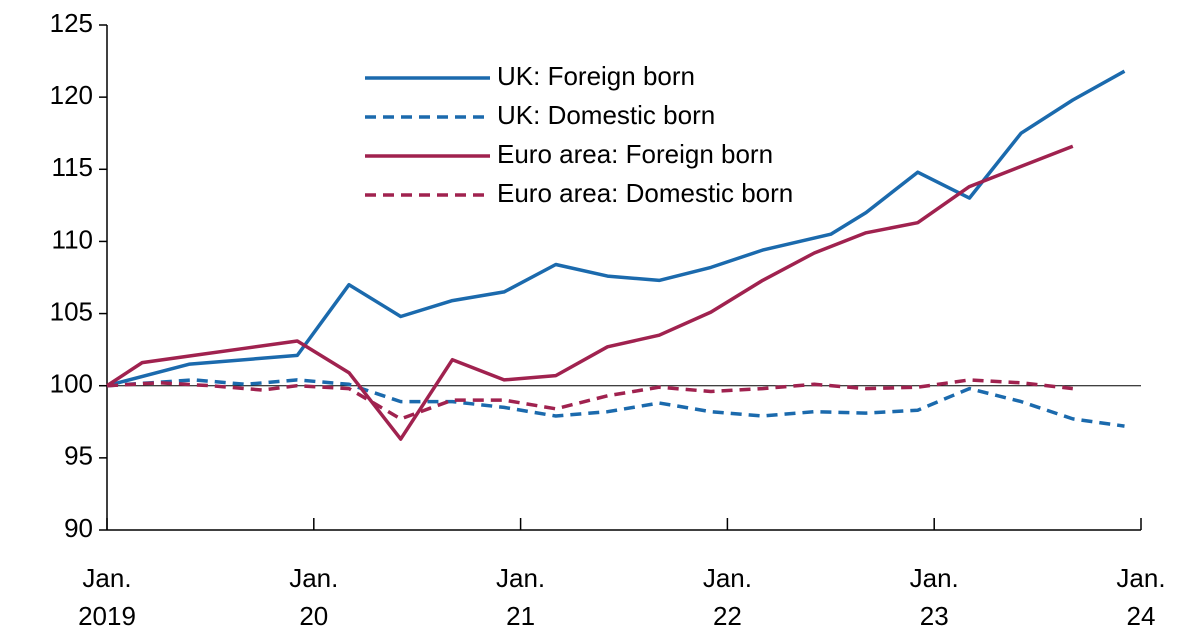  I want to click on x-tick-label: Jan. 21, so click(520, 597).